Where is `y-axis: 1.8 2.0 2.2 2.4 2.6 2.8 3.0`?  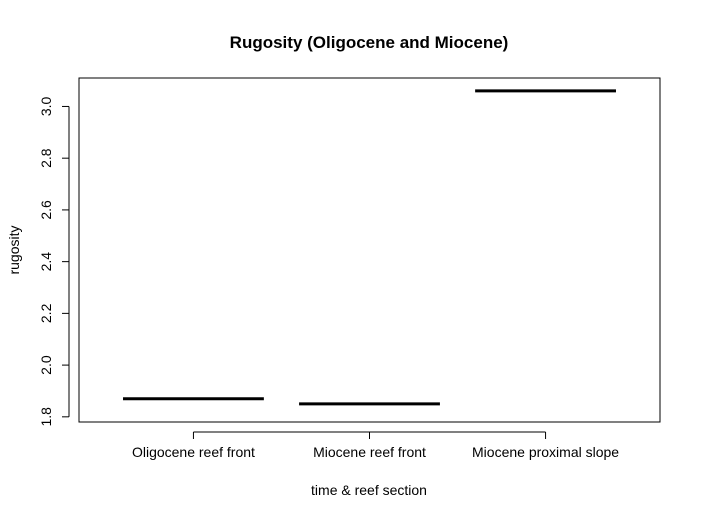 y-axis: 1.8 2.0 2.2 2.4 2.6 2.8 3.0 is located at coordinates (54, 262).